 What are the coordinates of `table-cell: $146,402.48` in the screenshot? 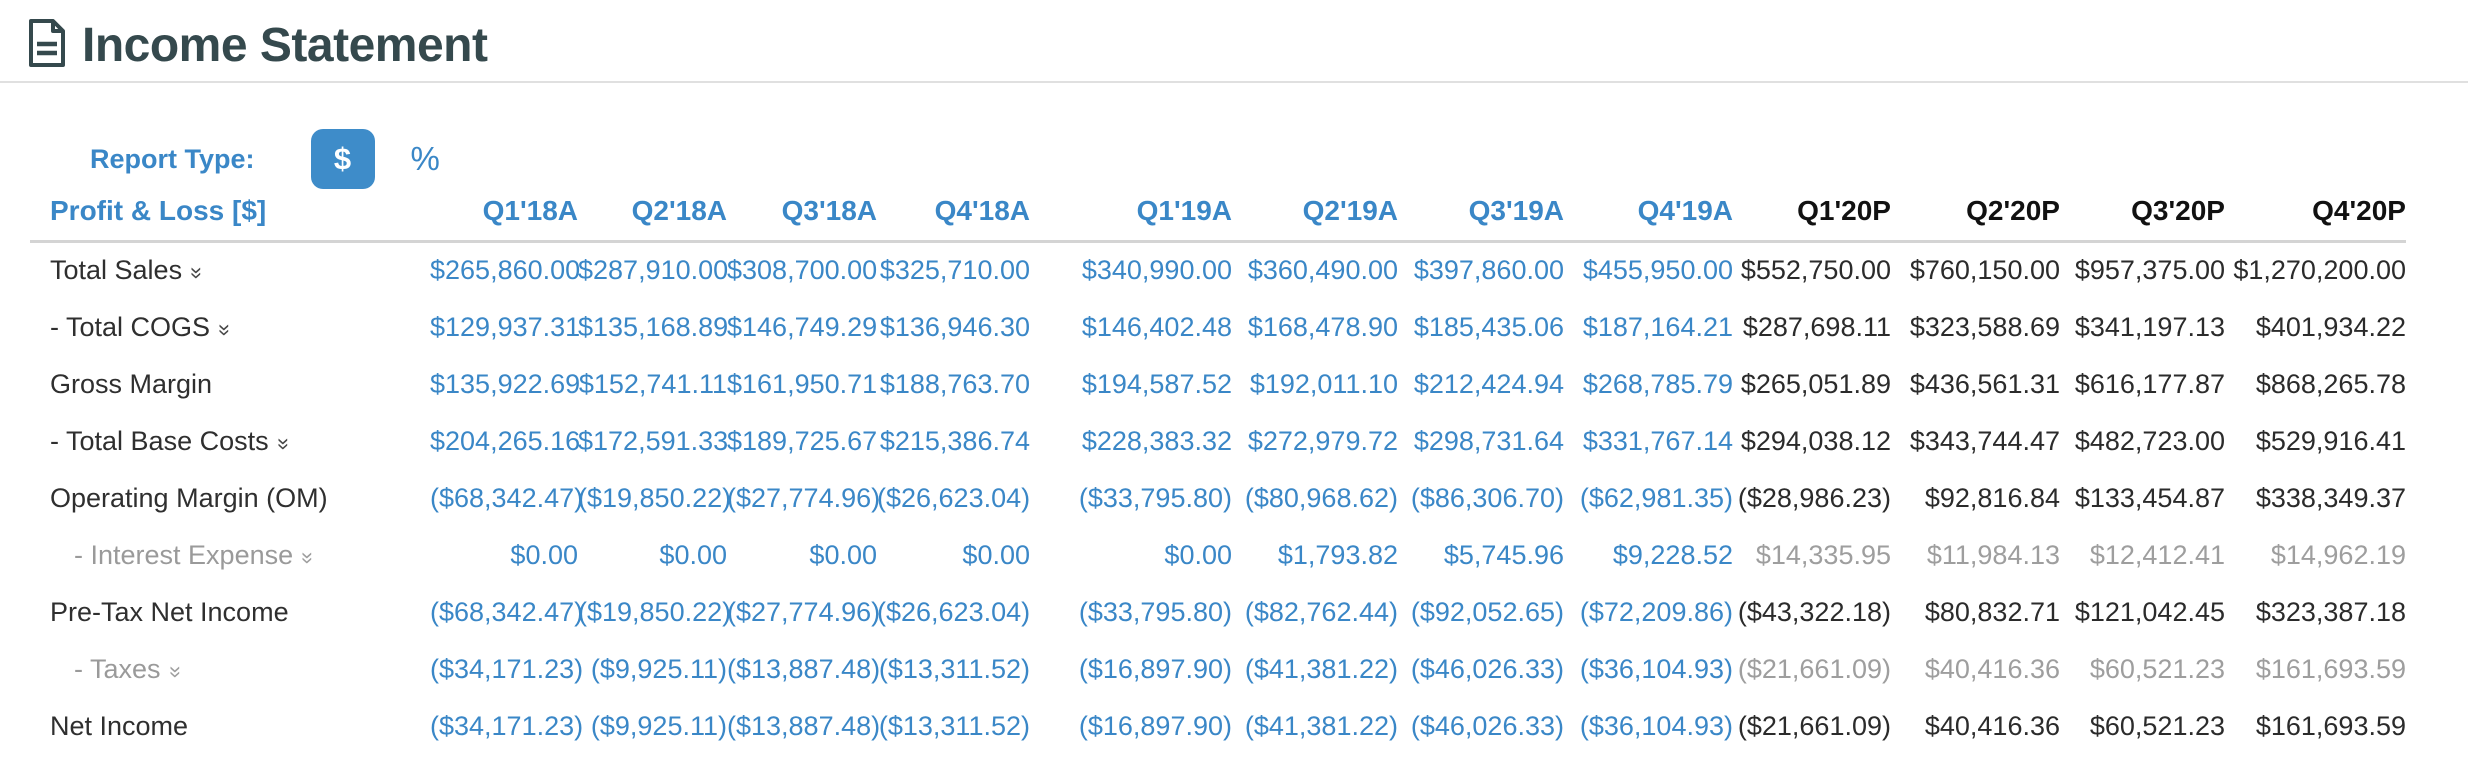 It's located at (1156, 326).